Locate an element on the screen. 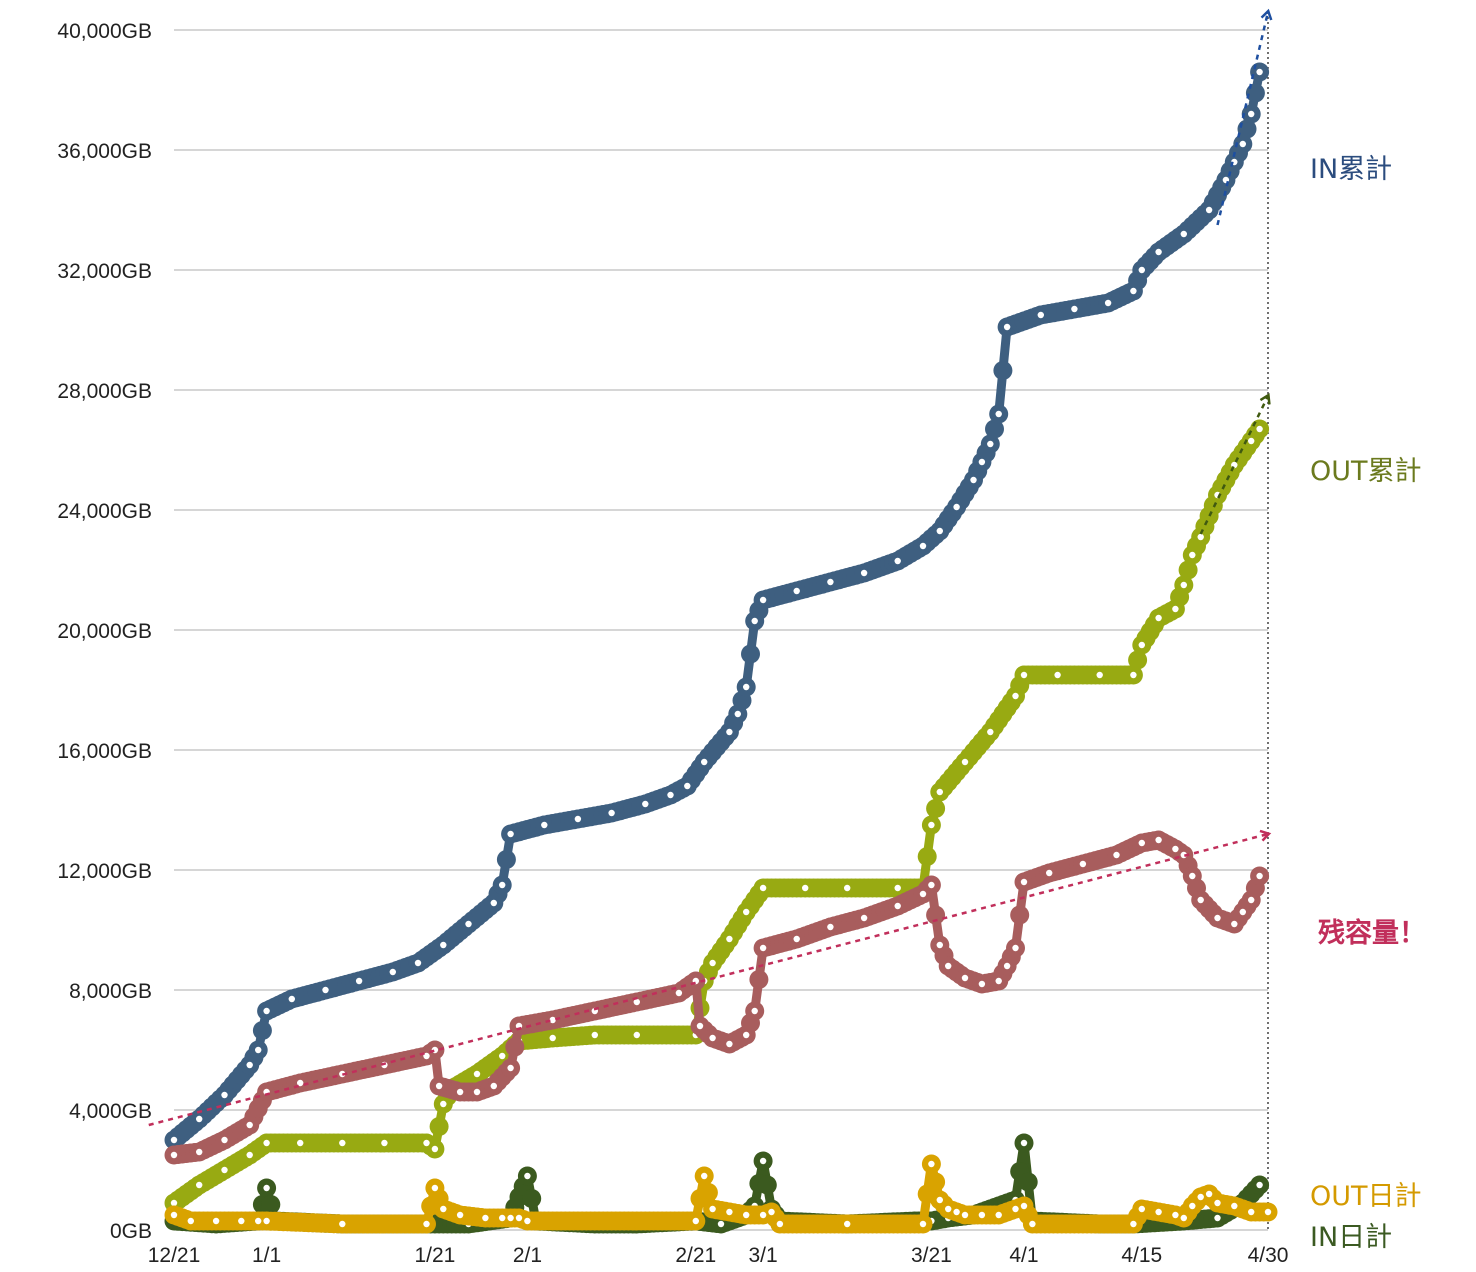 Image resolution: width=1476 pixels, height=1272 pixels. x-tick-label: 1/21 is located at coordinates (434, 1255).